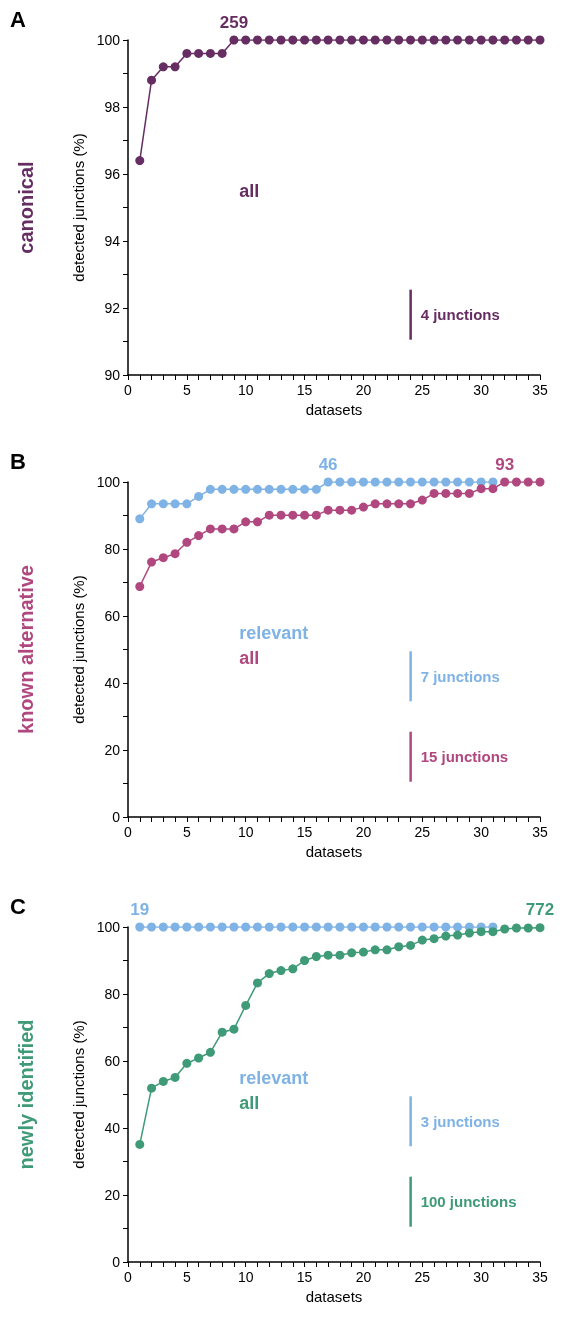  What do you see at coordinates (245, 832) in the screenshot?
I see `x-tick-label: 10` at bounding box center [245, 832].